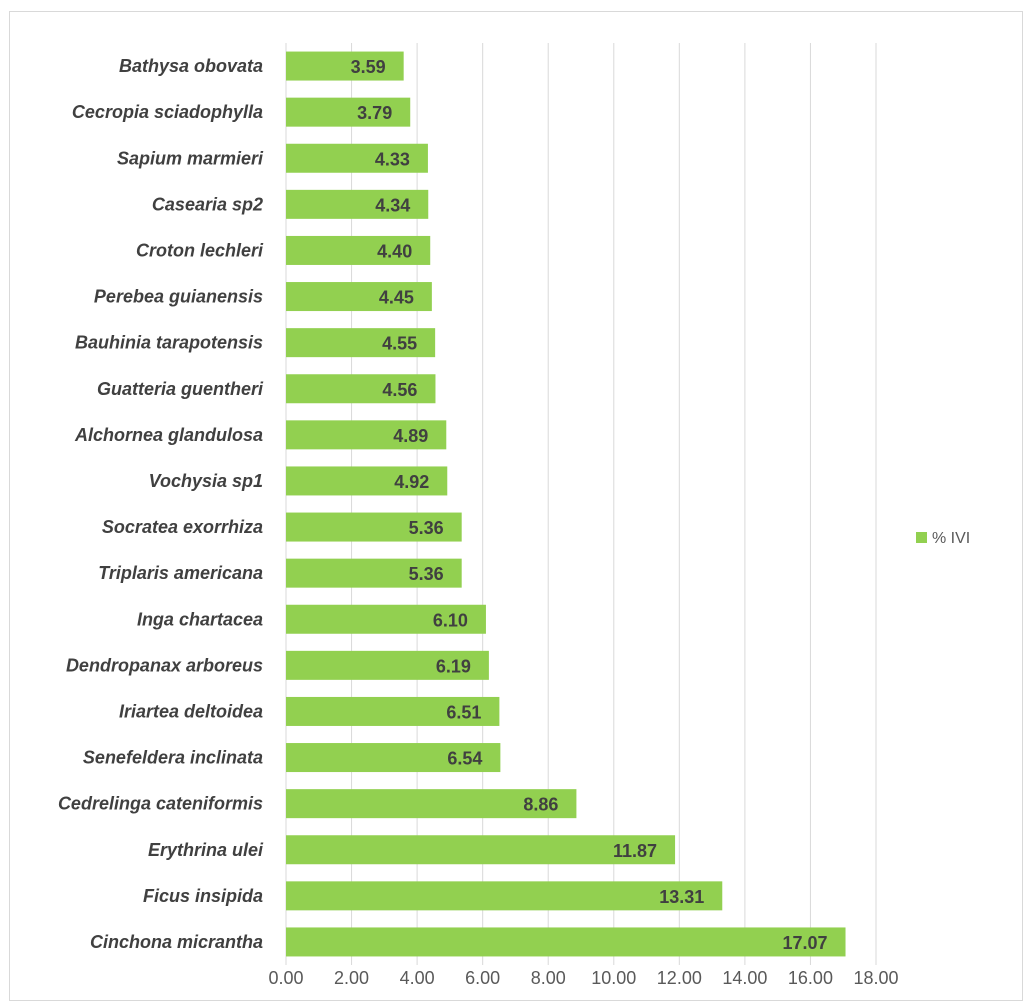 The width and height of the screenshot is (1027, 1001). Describe the element at coordinates (635, 851) in the screenshot. I see `data-label: 11.87` at that location.